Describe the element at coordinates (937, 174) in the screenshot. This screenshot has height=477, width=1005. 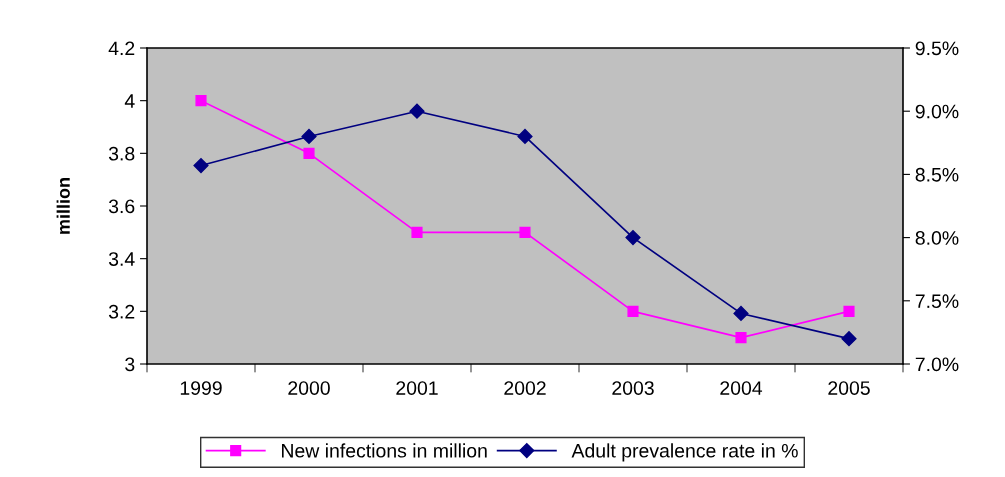
I see `y2-tick-label: 8.5%` at that location.